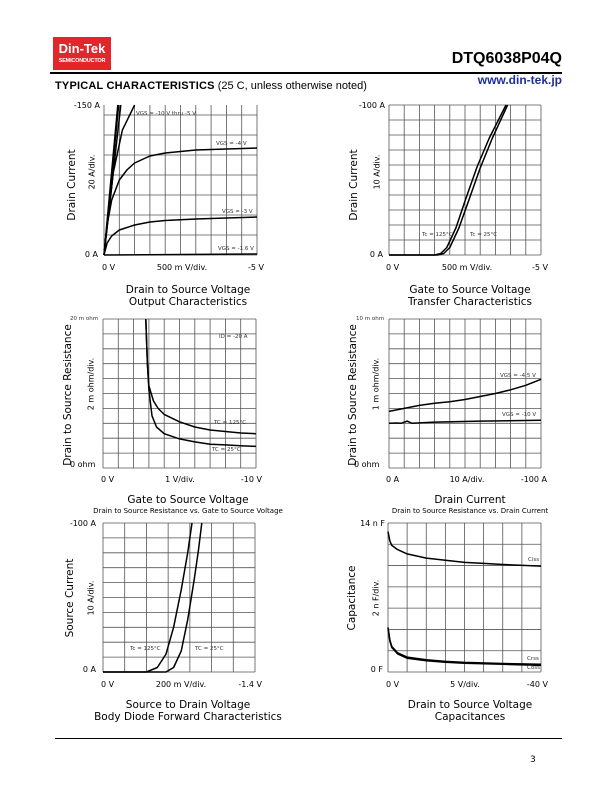 This screenshot has height=792, width=612. Describe the element at coordinates (470, 302) in the screenshot. I see `chart-title: Transfer Characteristics` at that location.